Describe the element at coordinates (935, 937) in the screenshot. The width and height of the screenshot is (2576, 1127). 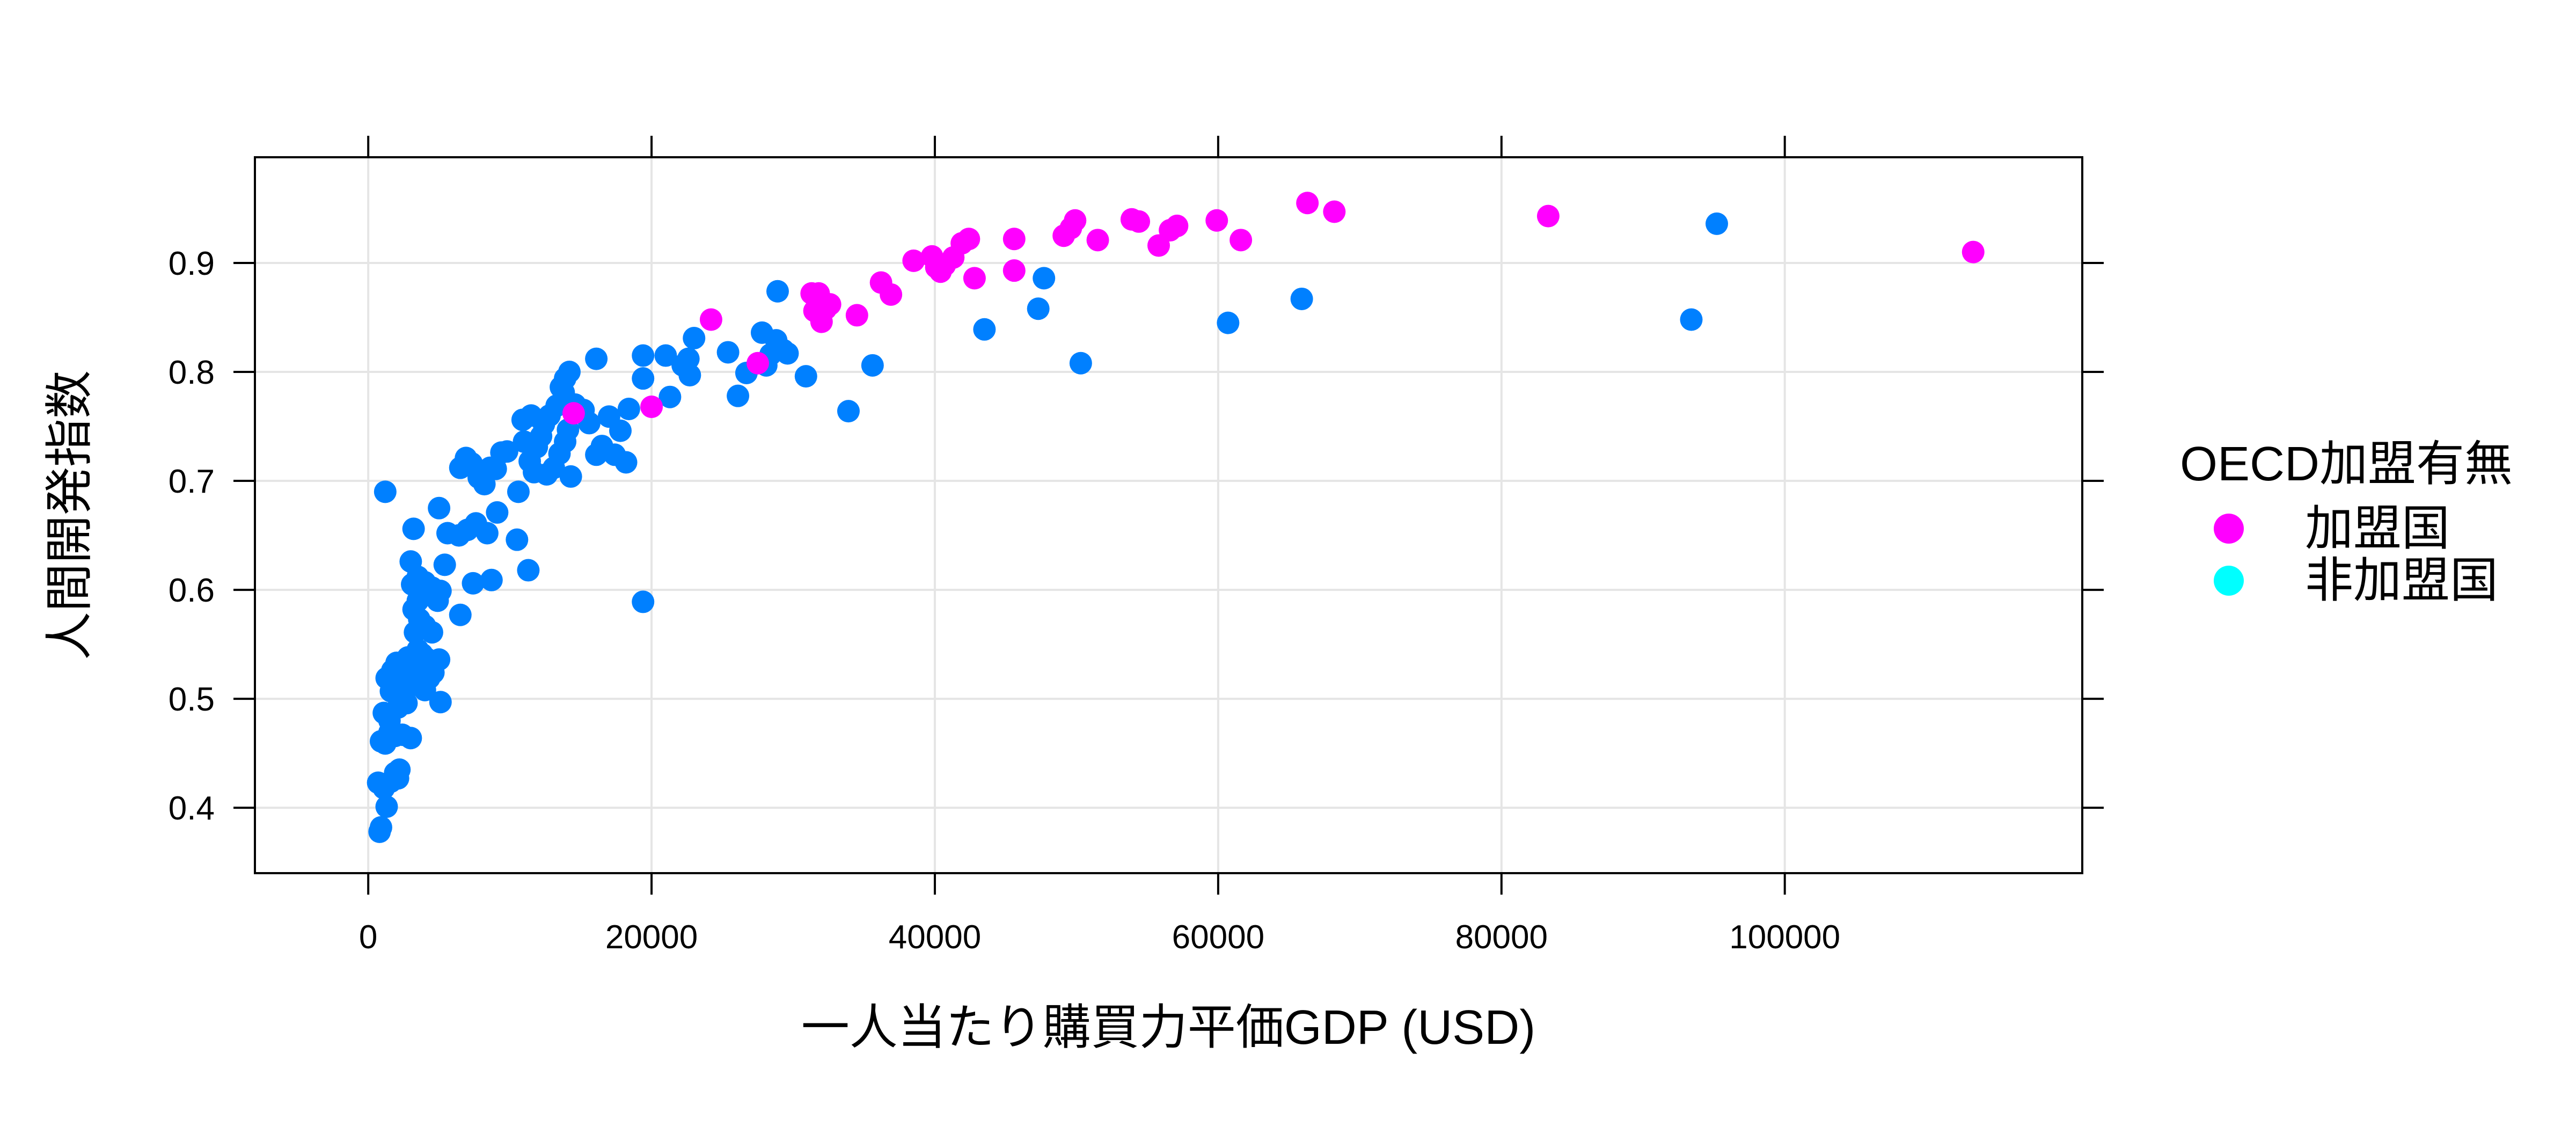
I see `x-tick-label: 40000` at that location.